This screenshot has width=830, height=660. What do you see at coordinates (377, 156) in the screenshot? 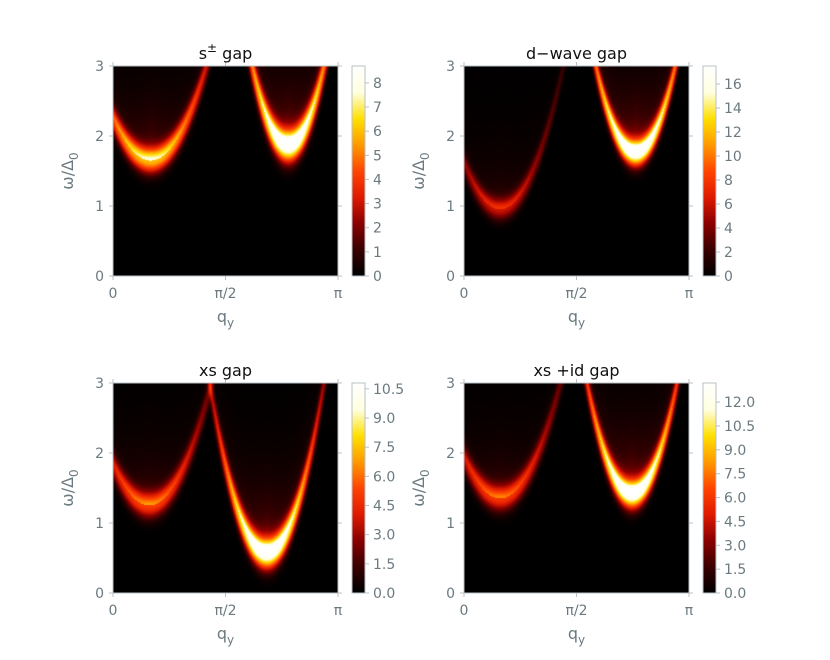
I see `colorbar-tick-label: 5` at bounding box center [377, 156].